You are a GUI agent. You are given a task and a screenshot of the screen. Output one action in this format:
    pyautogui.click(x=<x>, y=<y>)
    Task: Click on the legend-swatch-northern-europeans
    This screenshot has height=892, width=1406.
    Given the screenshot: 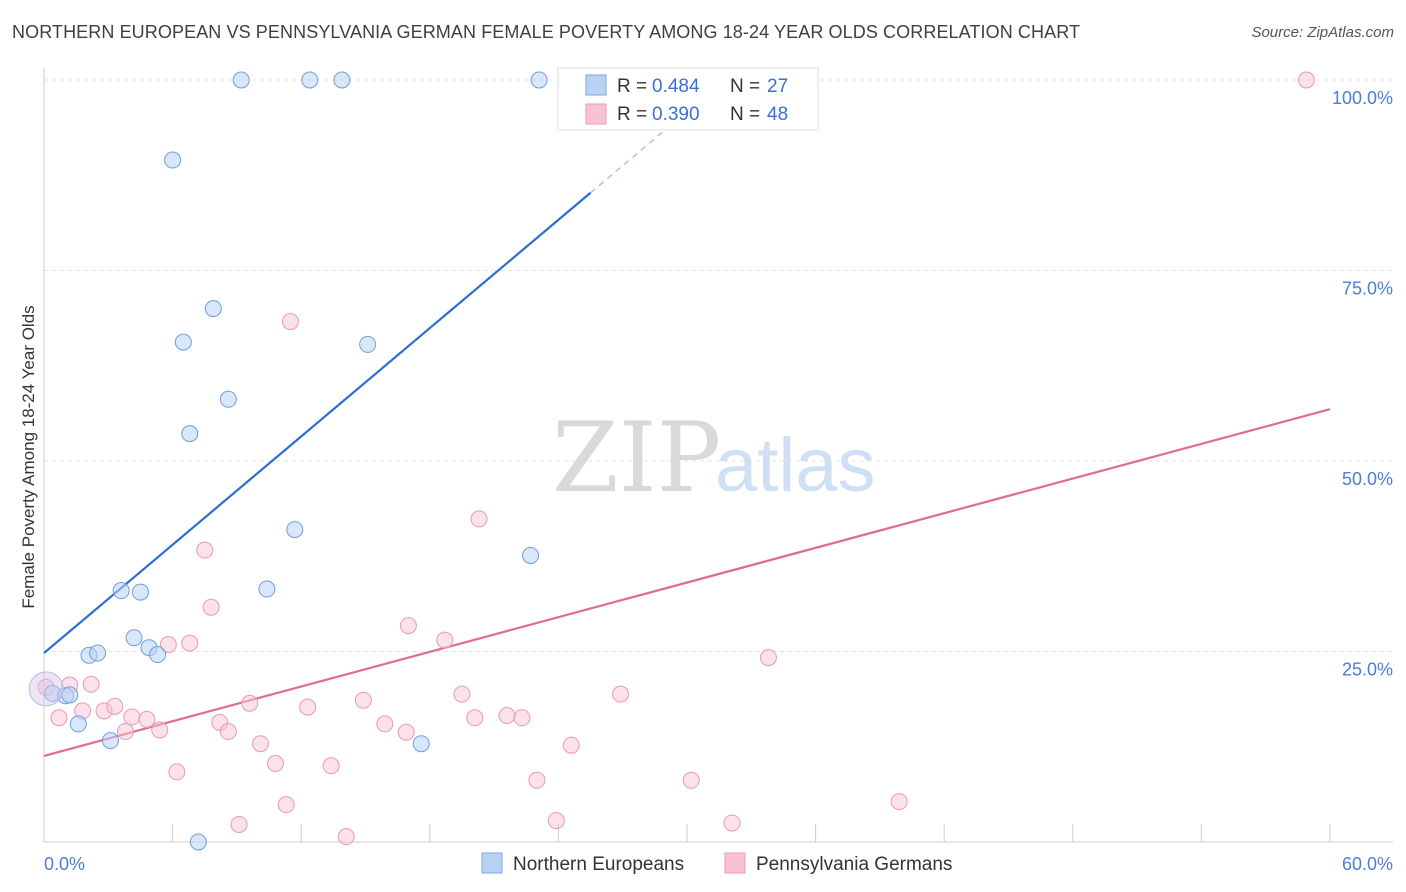 What is the action you would take?
    pyautogui.click(x=596, y=85)
    